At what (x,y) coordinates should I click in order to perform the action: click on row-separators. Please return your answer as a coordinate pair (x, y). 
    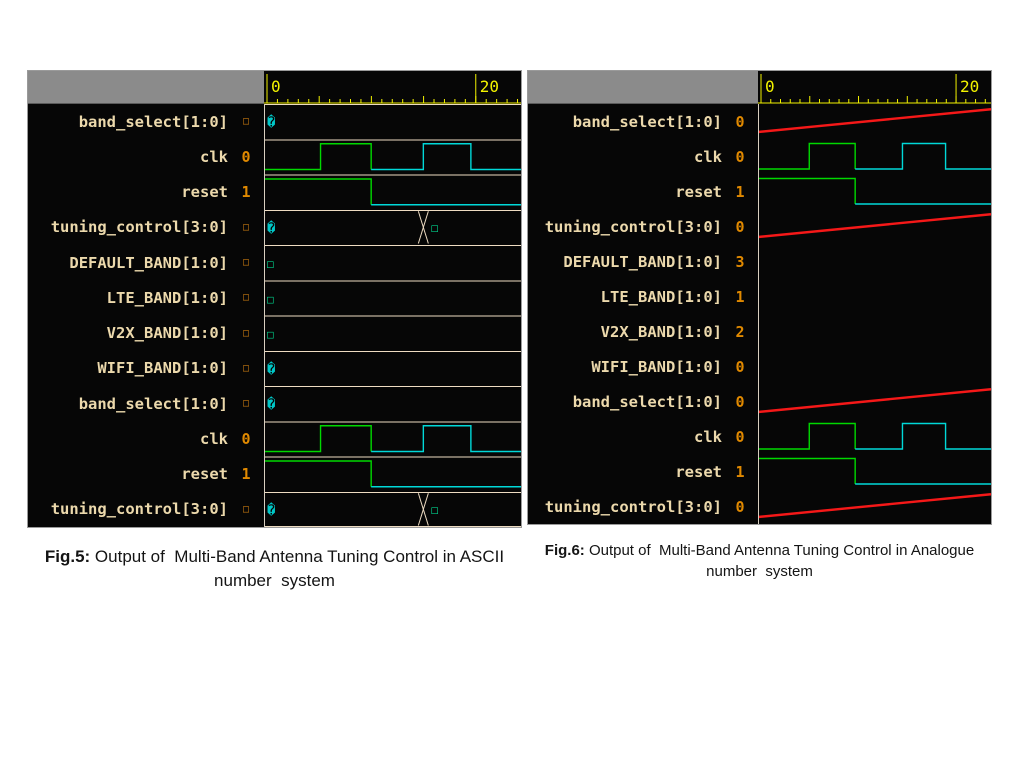
    Looking at the image, I should click on (392, 315).